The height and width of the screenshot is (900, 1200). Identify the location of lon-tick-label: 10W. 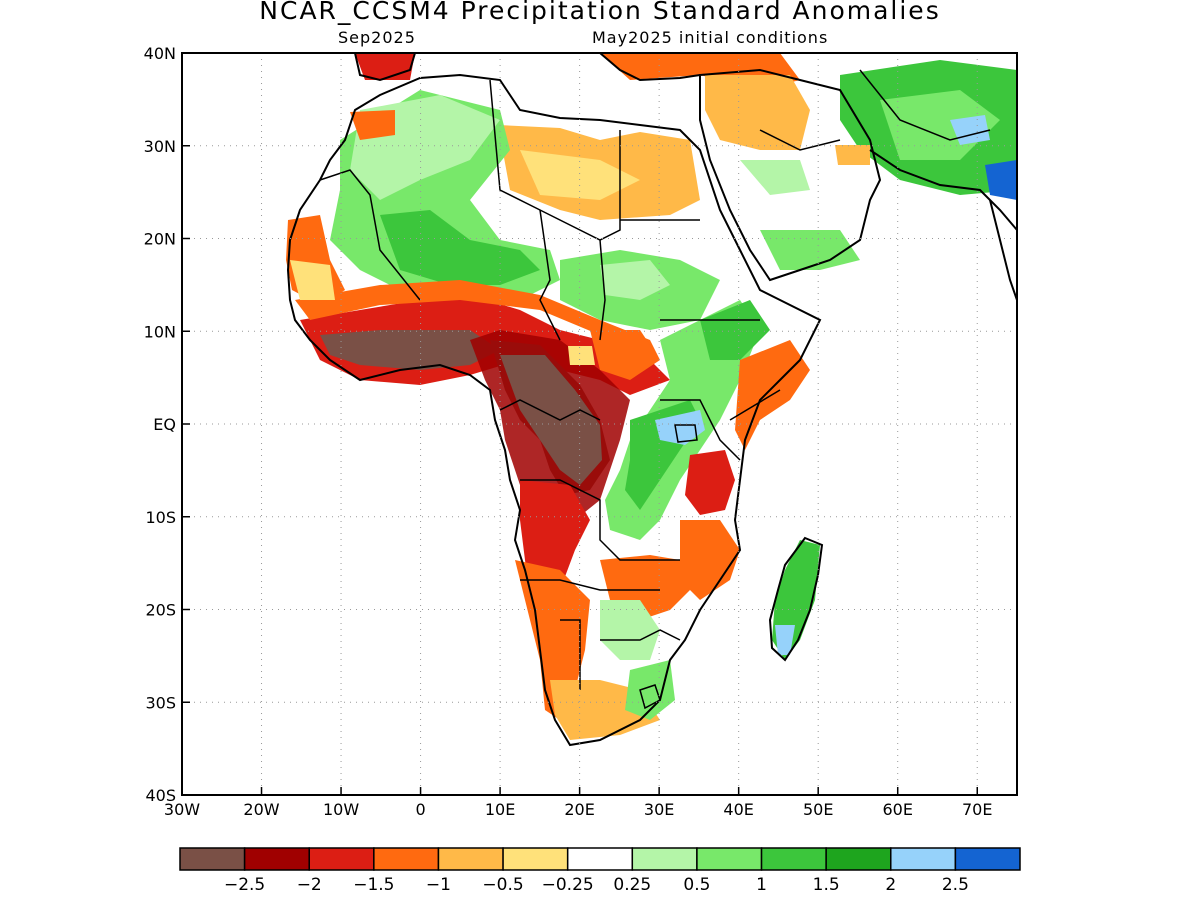
(341, 809).